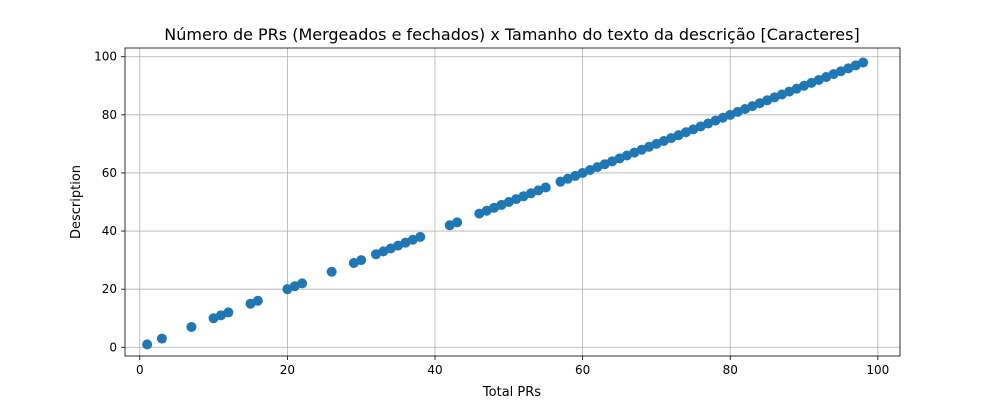  What do you see at coordinates (109, 289) in the screenshot?
I see `y-tick-label: 20` at bounding box center [109, 289].